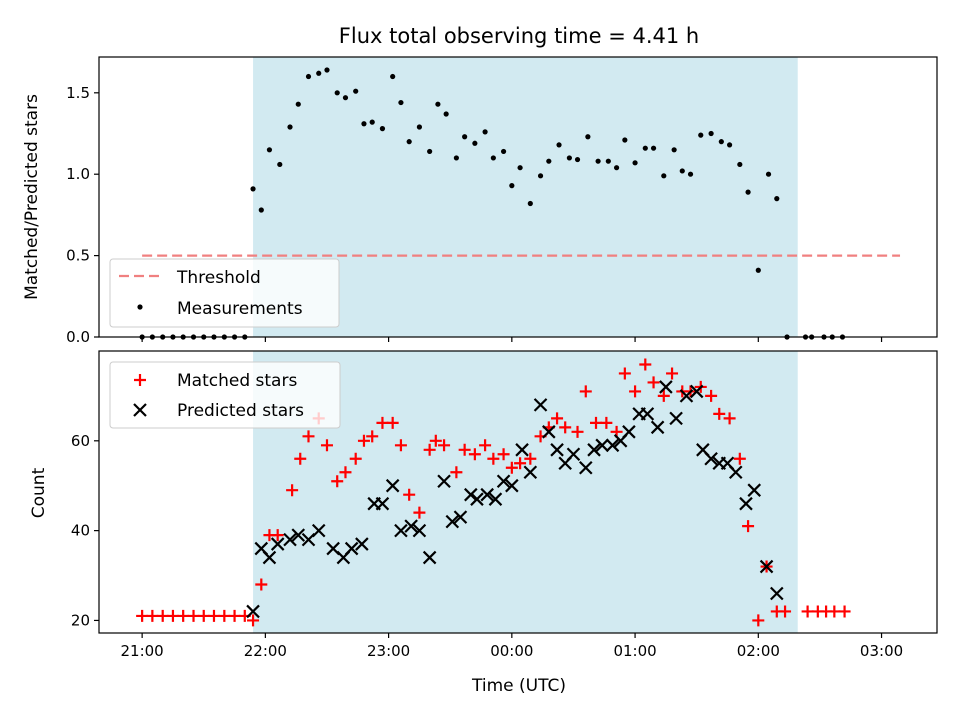 Image resolution: width=960 pixels, height=720 pixels. What do you see at coordinates (881, 651) in the screenshot?
I see `x-tick-label: 03:00` at bounding box center [881, 651].